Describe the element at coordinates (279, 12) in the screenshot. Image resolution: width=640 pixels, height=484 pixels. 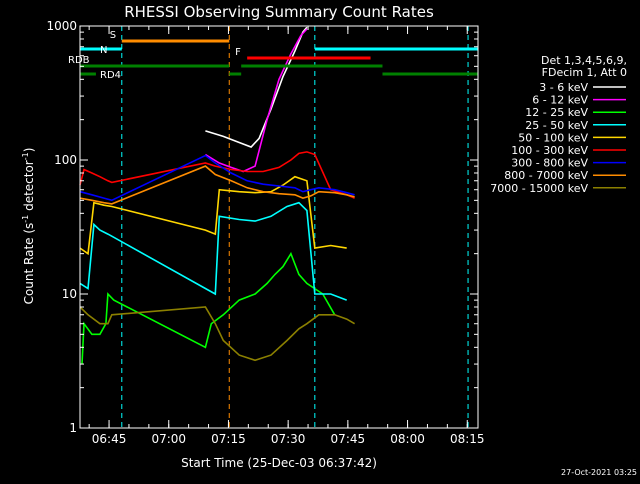
I see `chart-title: RHESSI Observing Summary Count Rates` at that location.